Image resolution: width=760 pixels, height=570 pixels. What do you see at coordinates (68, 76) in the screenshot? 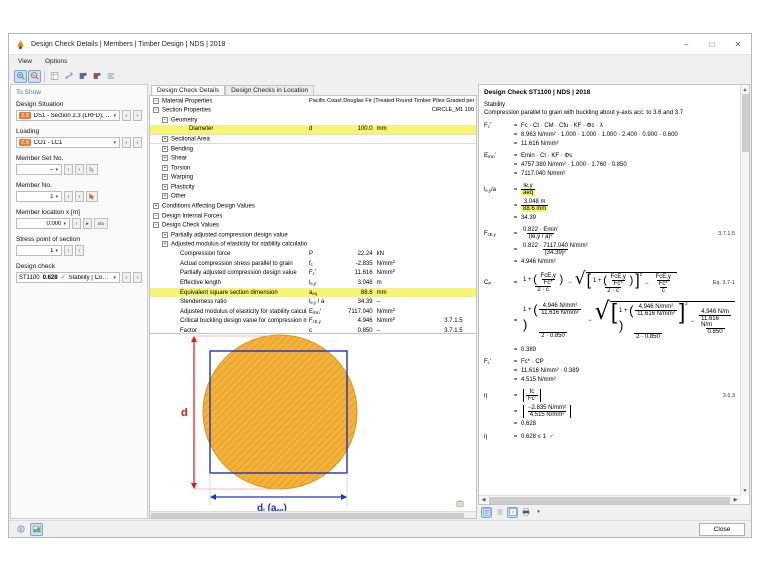
I see `units-icon` at bounding box center [68, 76].